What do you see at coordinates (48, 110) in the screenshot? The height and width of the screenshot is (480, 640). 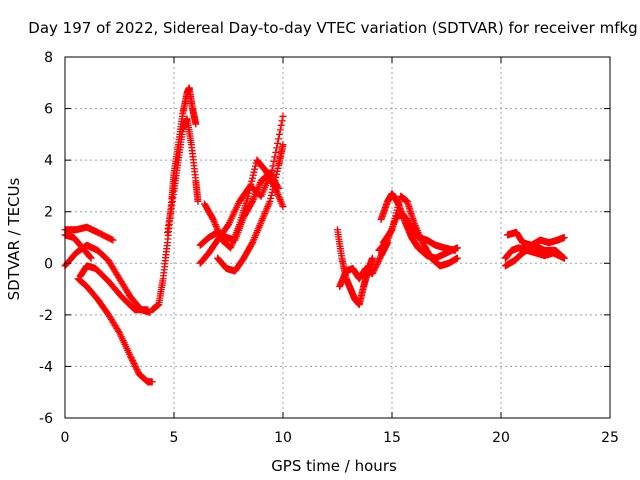 I see `y-tick-label: 6` at bounding box center [48, 110].